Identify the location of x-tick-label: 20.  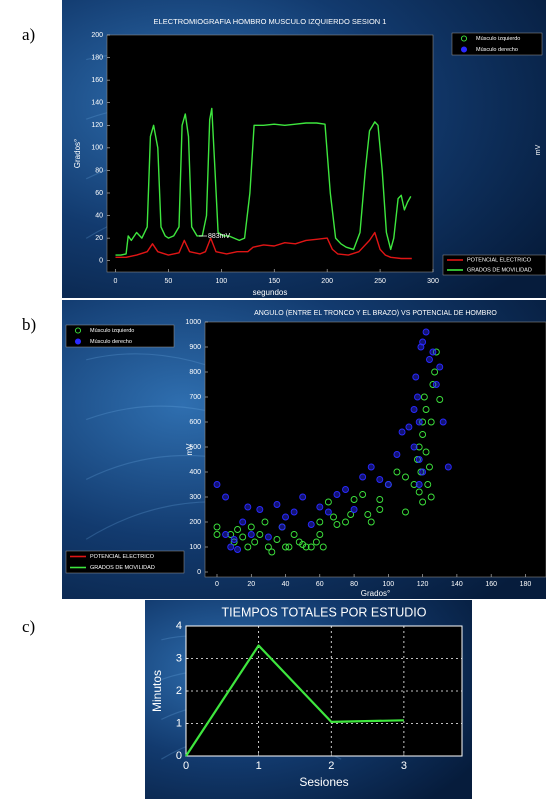
(251, 584).